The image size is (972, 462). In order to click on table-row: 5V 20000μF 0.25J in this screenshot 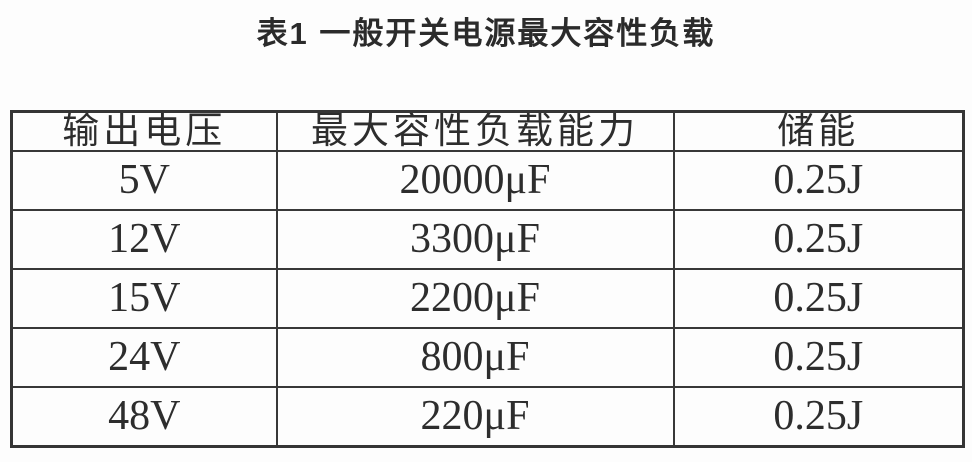, I will do `click(487, 180)`.